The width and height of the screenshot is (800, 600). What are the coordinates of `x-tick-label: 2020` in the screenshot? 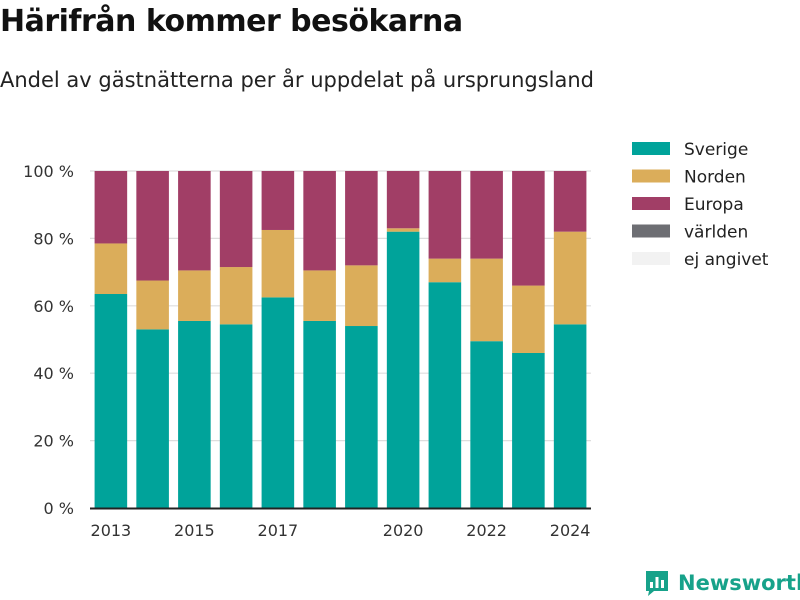 It's located at (403, 530).